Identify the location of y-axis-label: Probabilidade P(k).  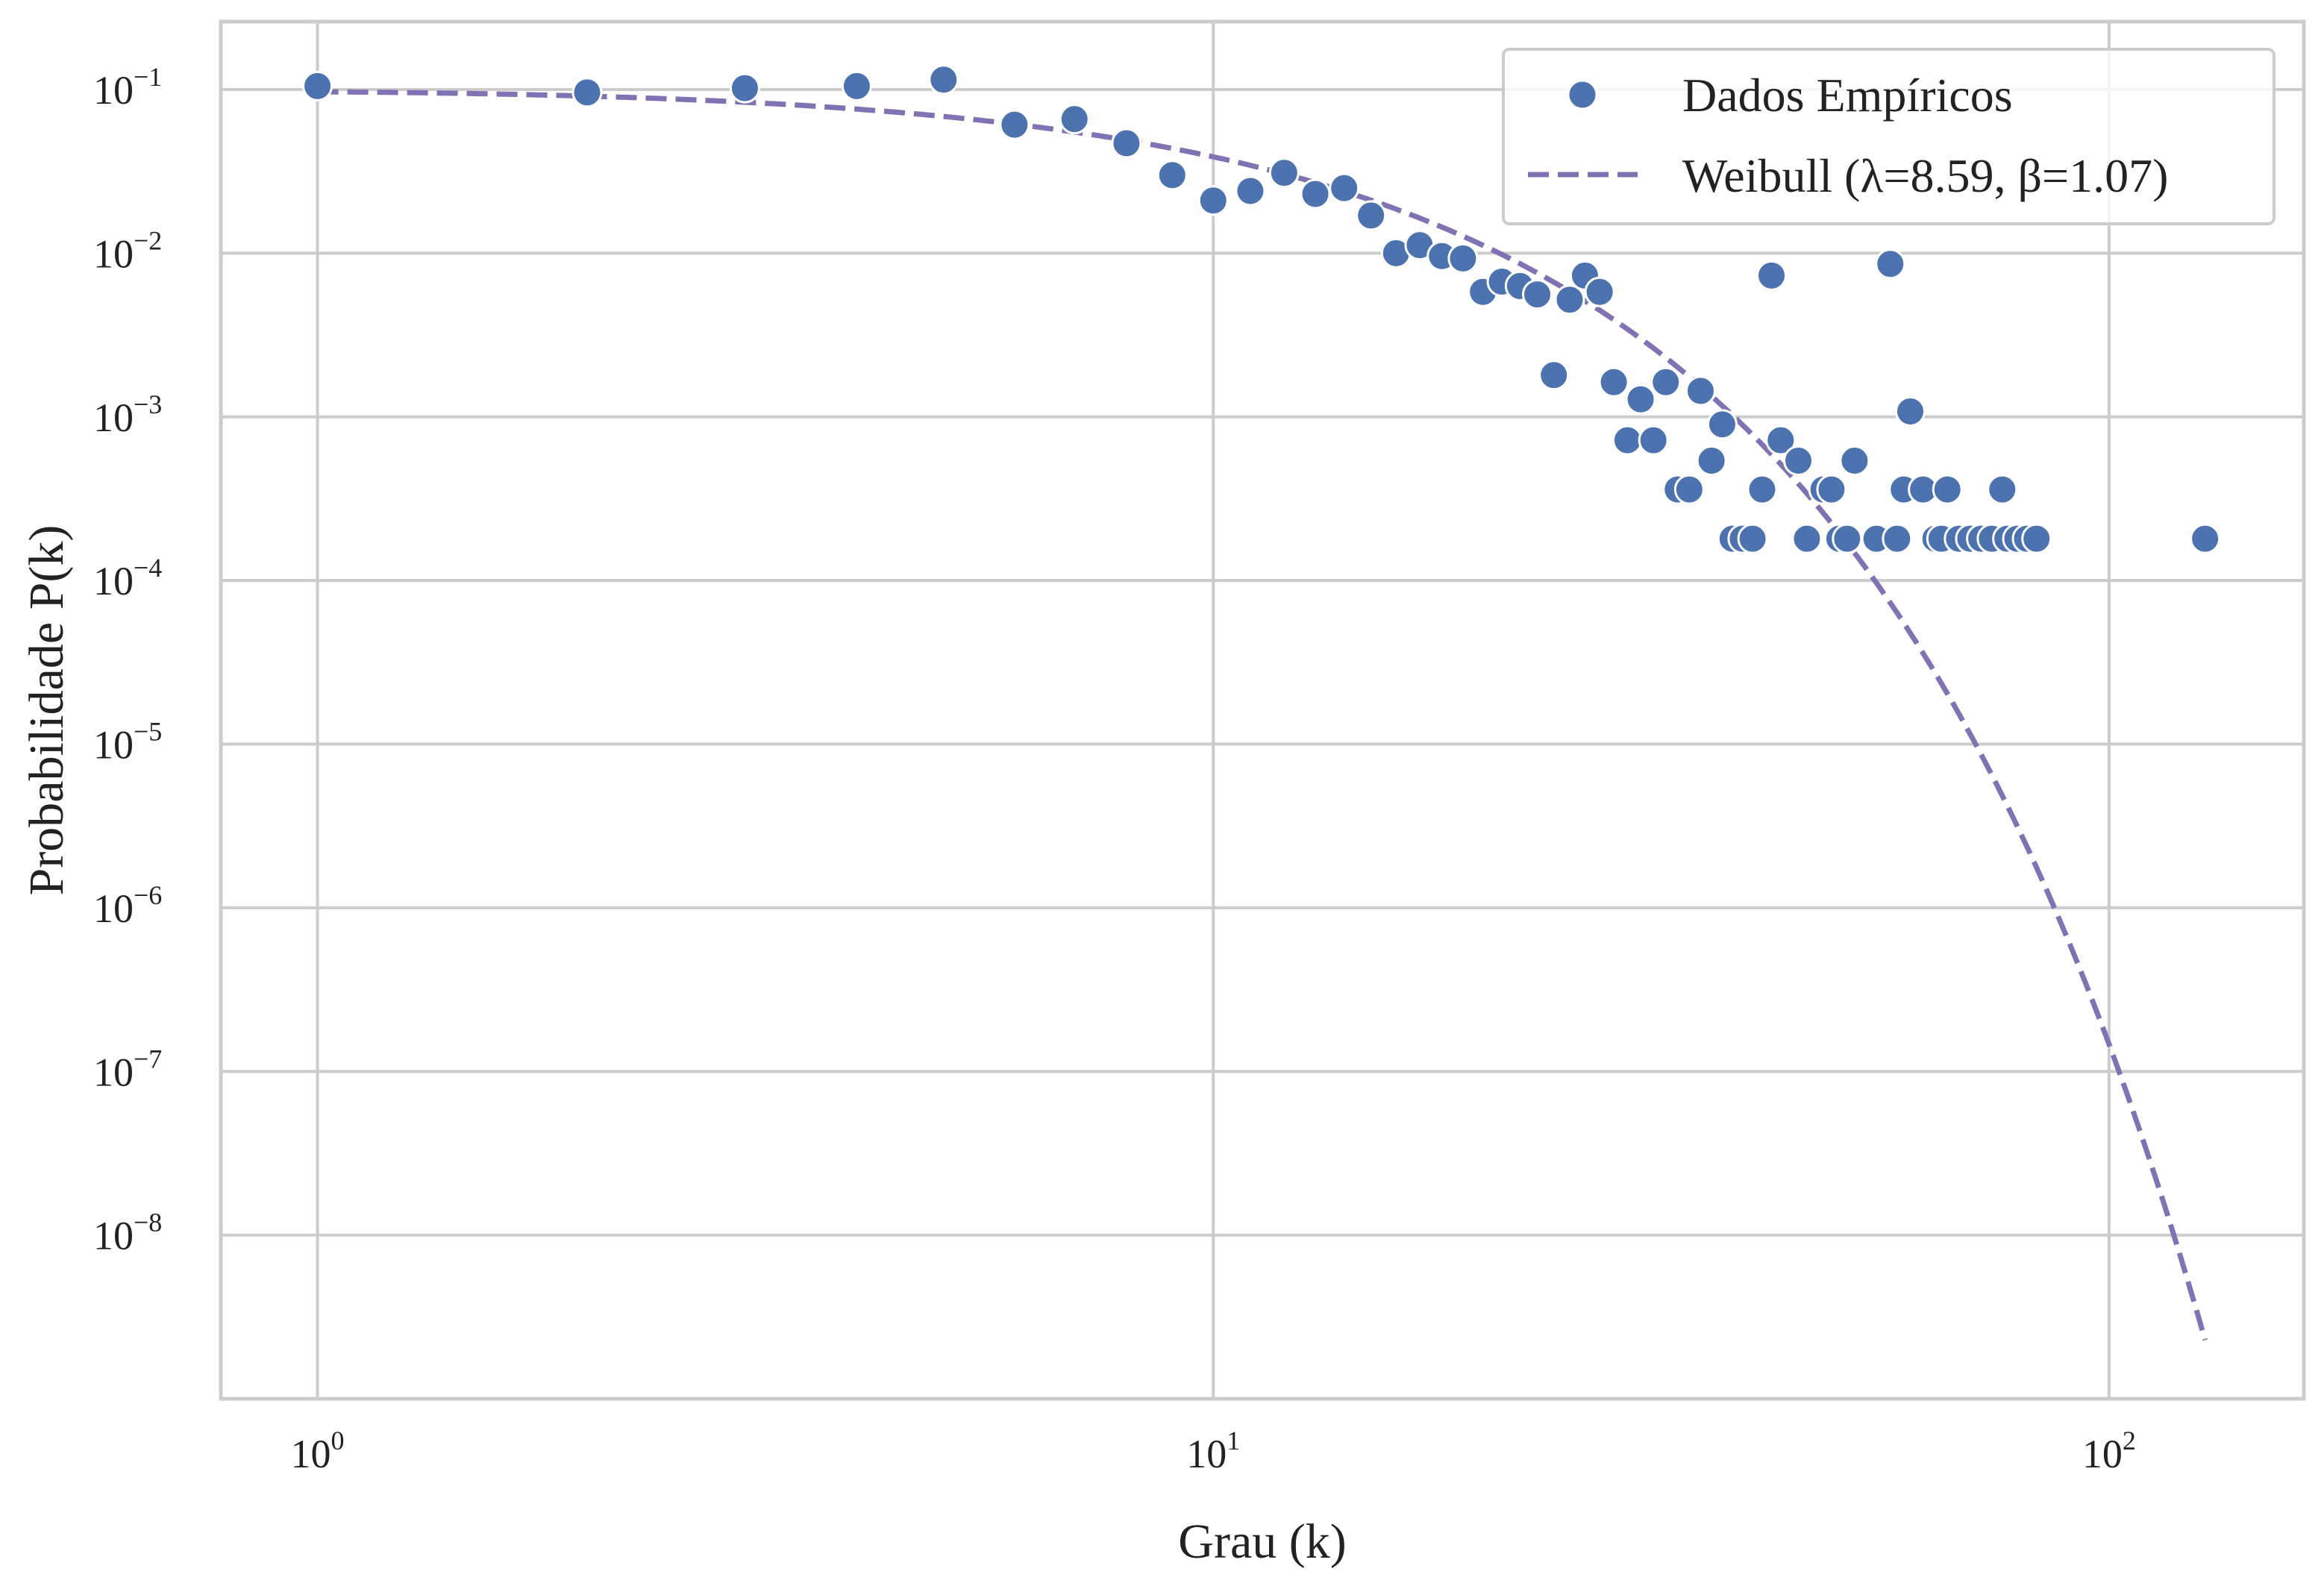
(46, 711).